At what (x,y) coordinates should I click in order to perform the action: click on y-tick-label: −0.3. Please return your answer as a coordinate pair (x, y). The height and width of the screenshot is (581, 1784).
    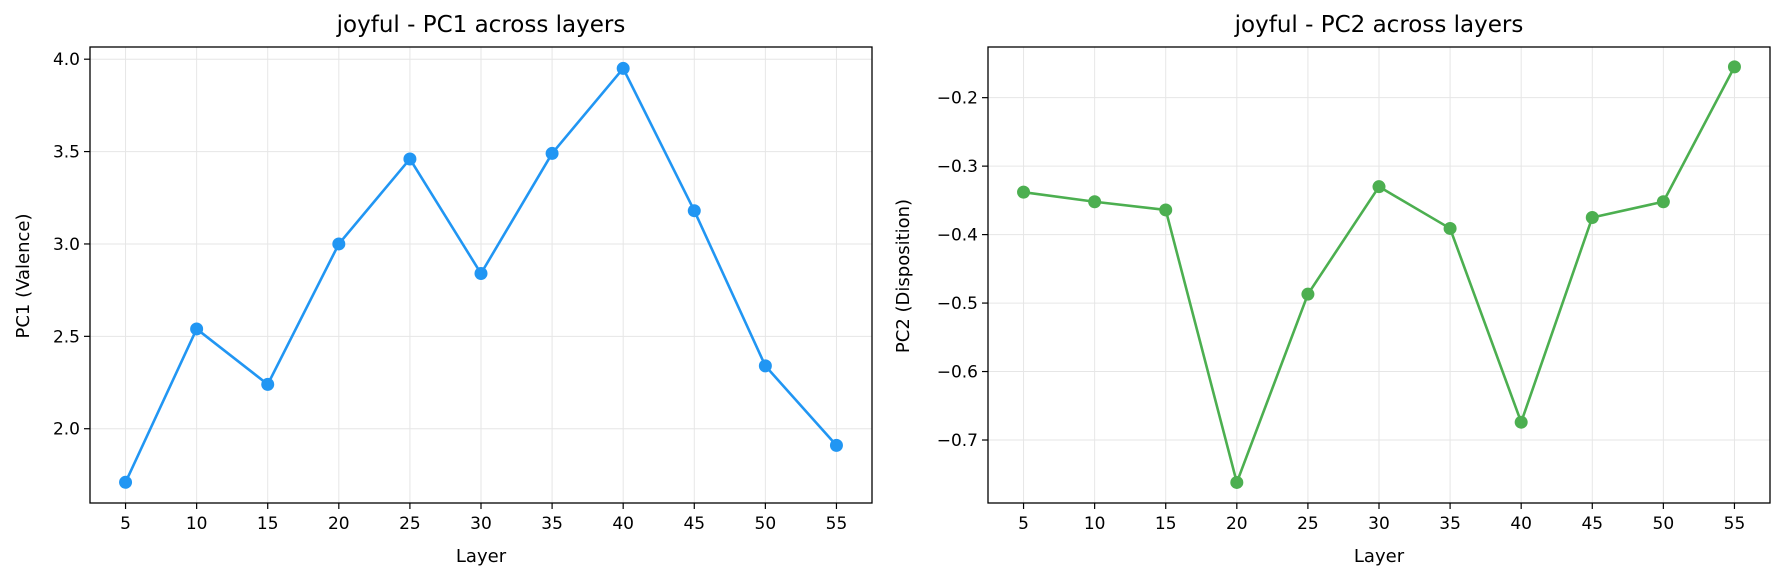
    Looking at the image, I should click on (957, 167).